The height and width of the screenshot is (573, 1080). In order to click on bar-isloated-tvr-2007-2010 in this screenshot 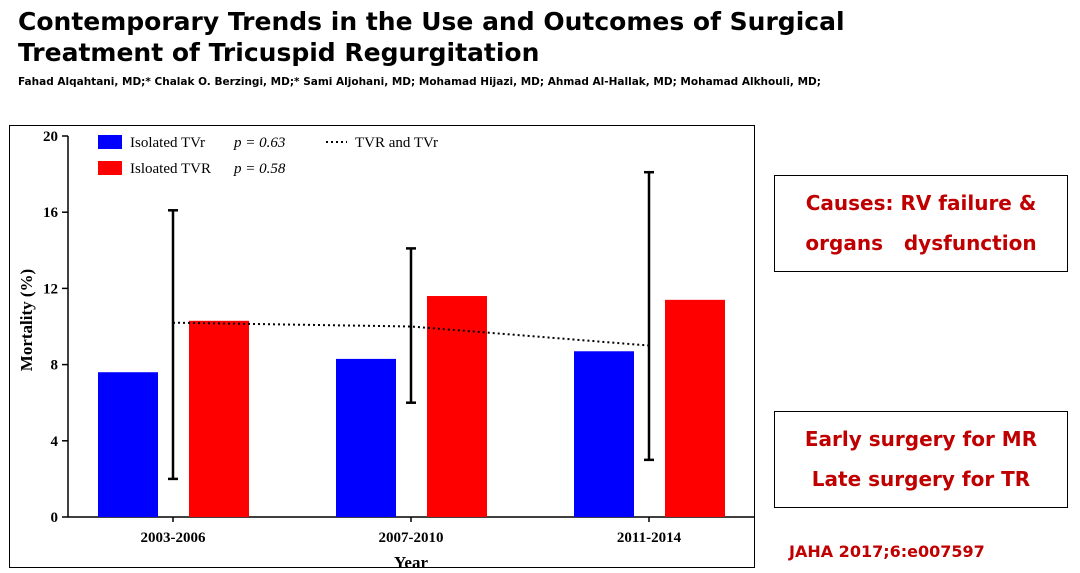, I will do `click(457, 406)`.